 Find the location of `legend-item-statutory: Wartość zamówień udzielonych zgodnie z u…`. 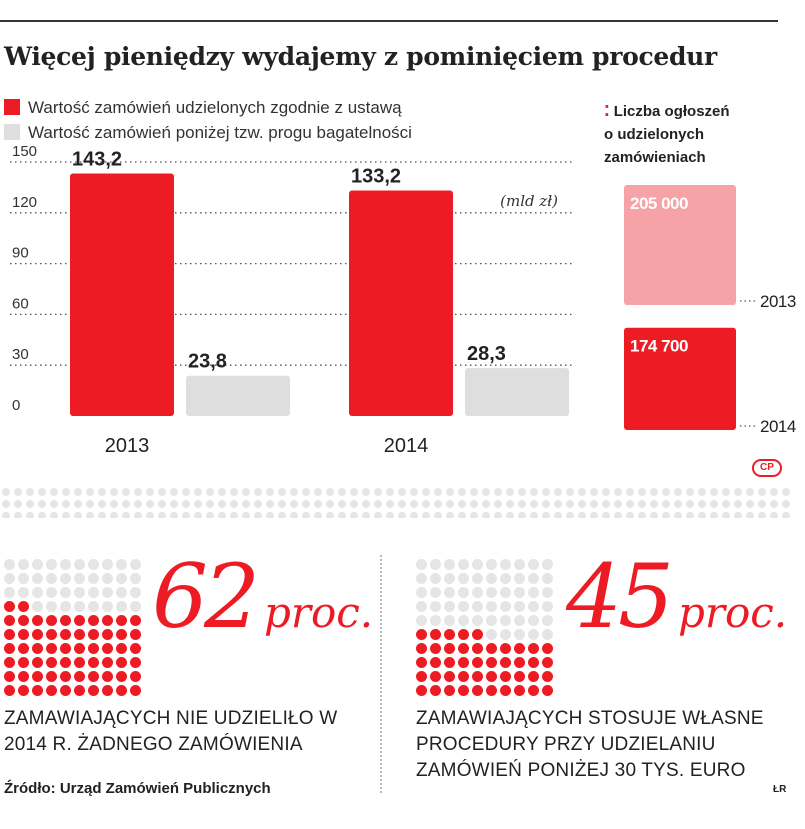

legend-item-statutory: Wartość zamówień udzielonych zgodnie z u… is located at coordinates (203, 108).